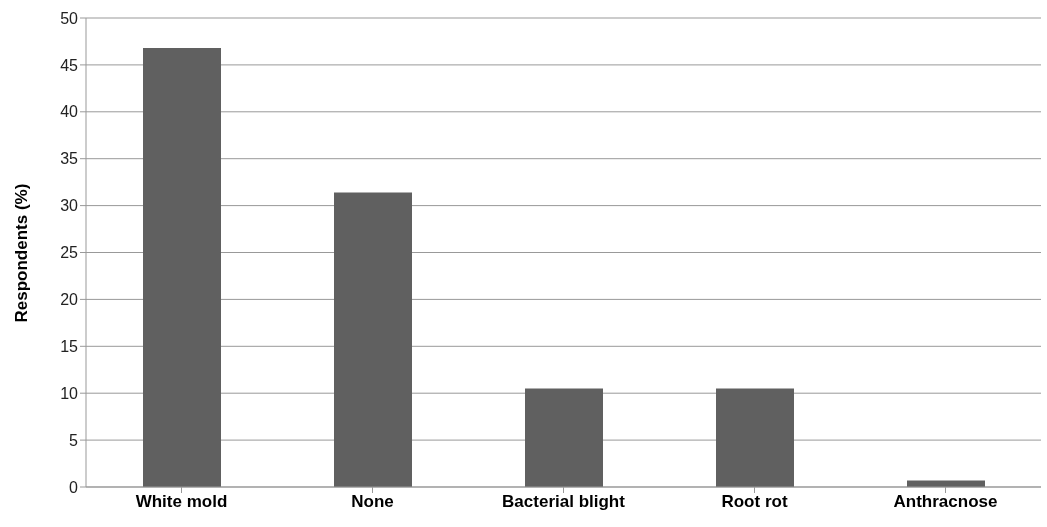 This screenshot has width=1047, height=527. What do you see at coordinates (74, 440) in the screenshot?
I see `y-tick-label: 5` at bounding box center [74, 440].